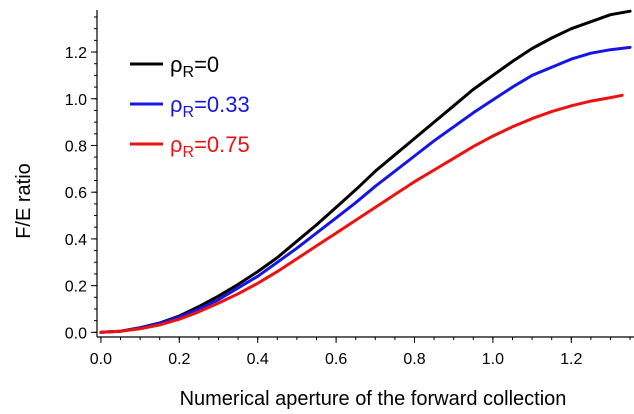  Describe the element at coordinates (24, 201) in the screenshot. I see `y-axis-title: F/E ratio` at that location.